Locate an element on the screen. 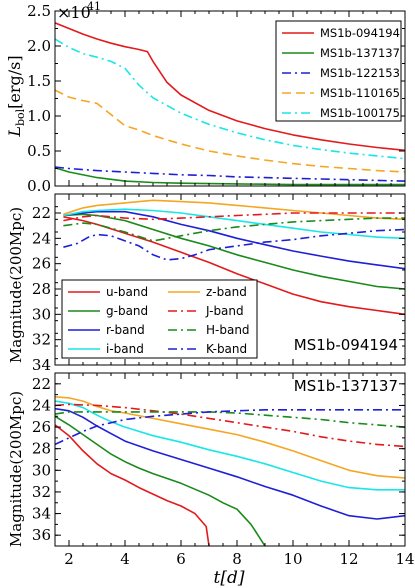 The image size is (415, 588). legend-label: MS1b-094194 is located at coordinates (360, 33).